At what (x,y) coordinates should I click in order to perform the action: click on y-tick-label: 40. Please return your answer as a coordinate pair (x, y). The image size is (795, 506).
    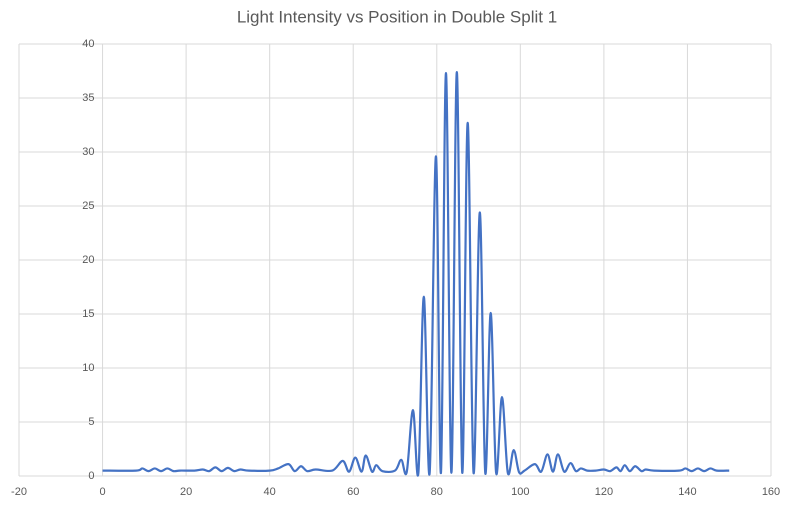
    Looking at the image, I should click on (88, 44).